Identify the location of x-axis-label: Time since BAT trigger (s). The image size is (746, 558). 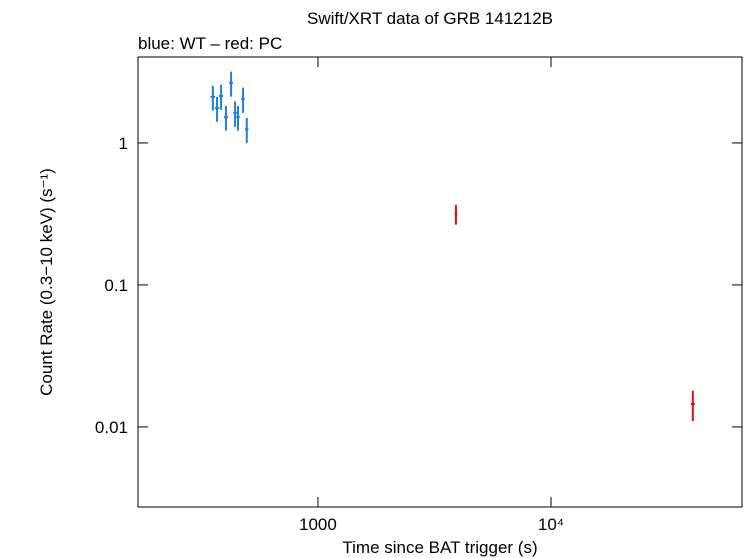
(439, 547).